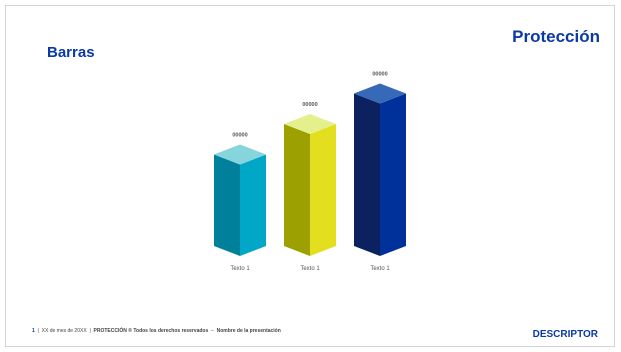 The width and height of the screenshot is (621, 352). What do you see at coordinates (556, 36) in the screenshot?
I see `brand-logo-text: Protección` at bounding box center [556, 36].